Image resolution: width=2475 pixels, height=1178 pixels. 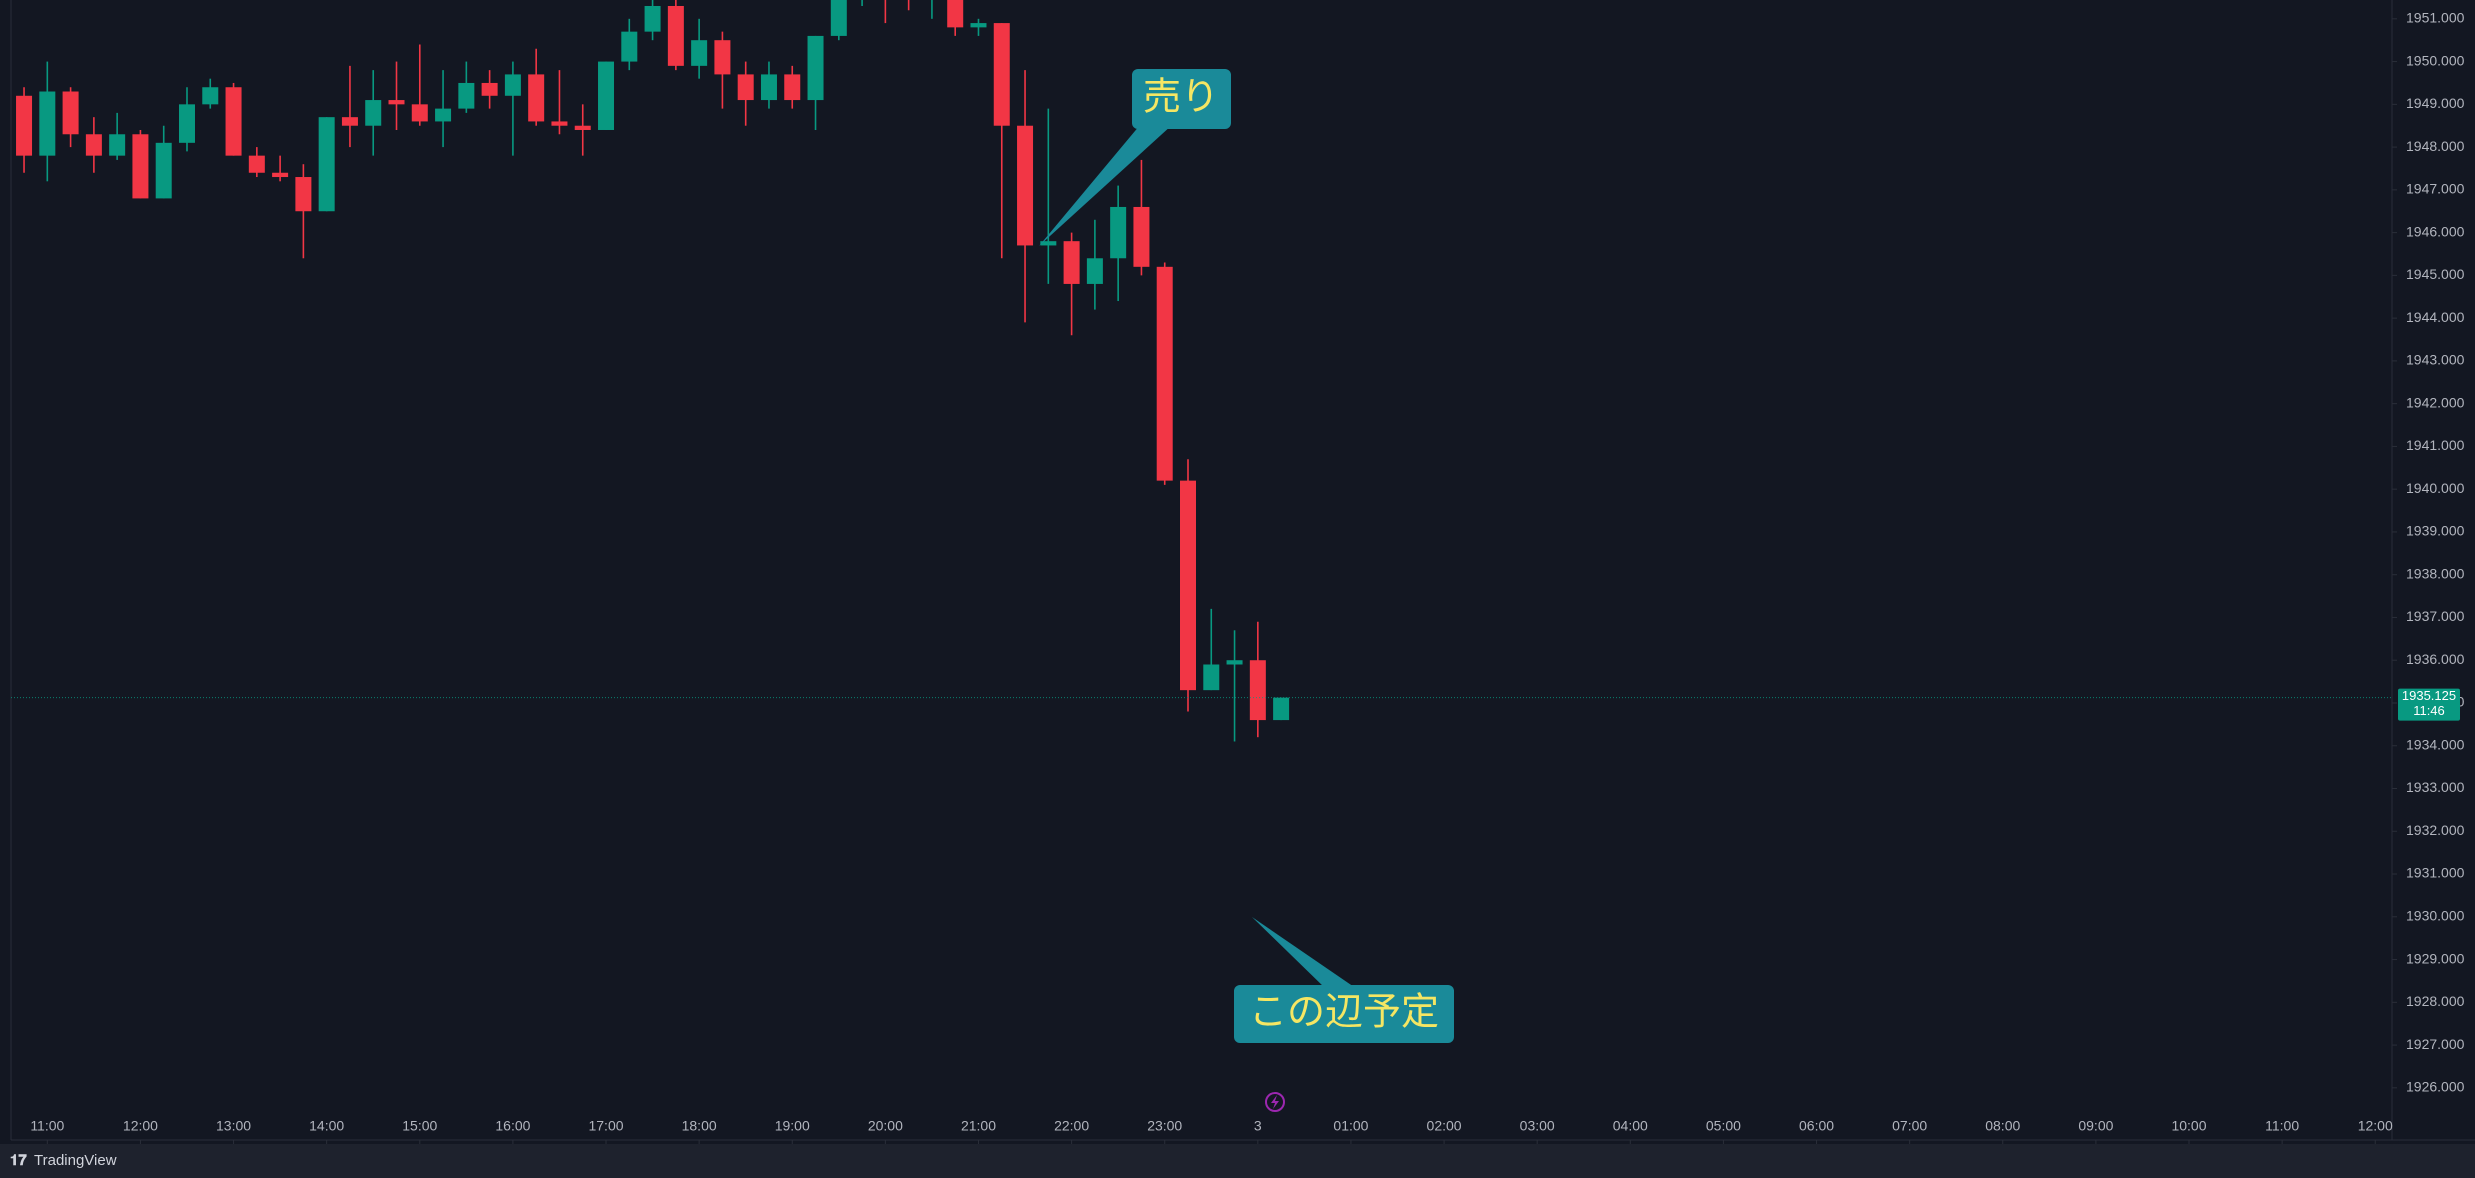 I want to click on y-tick-label: 1926.000, so click(x=2435, y=1087).